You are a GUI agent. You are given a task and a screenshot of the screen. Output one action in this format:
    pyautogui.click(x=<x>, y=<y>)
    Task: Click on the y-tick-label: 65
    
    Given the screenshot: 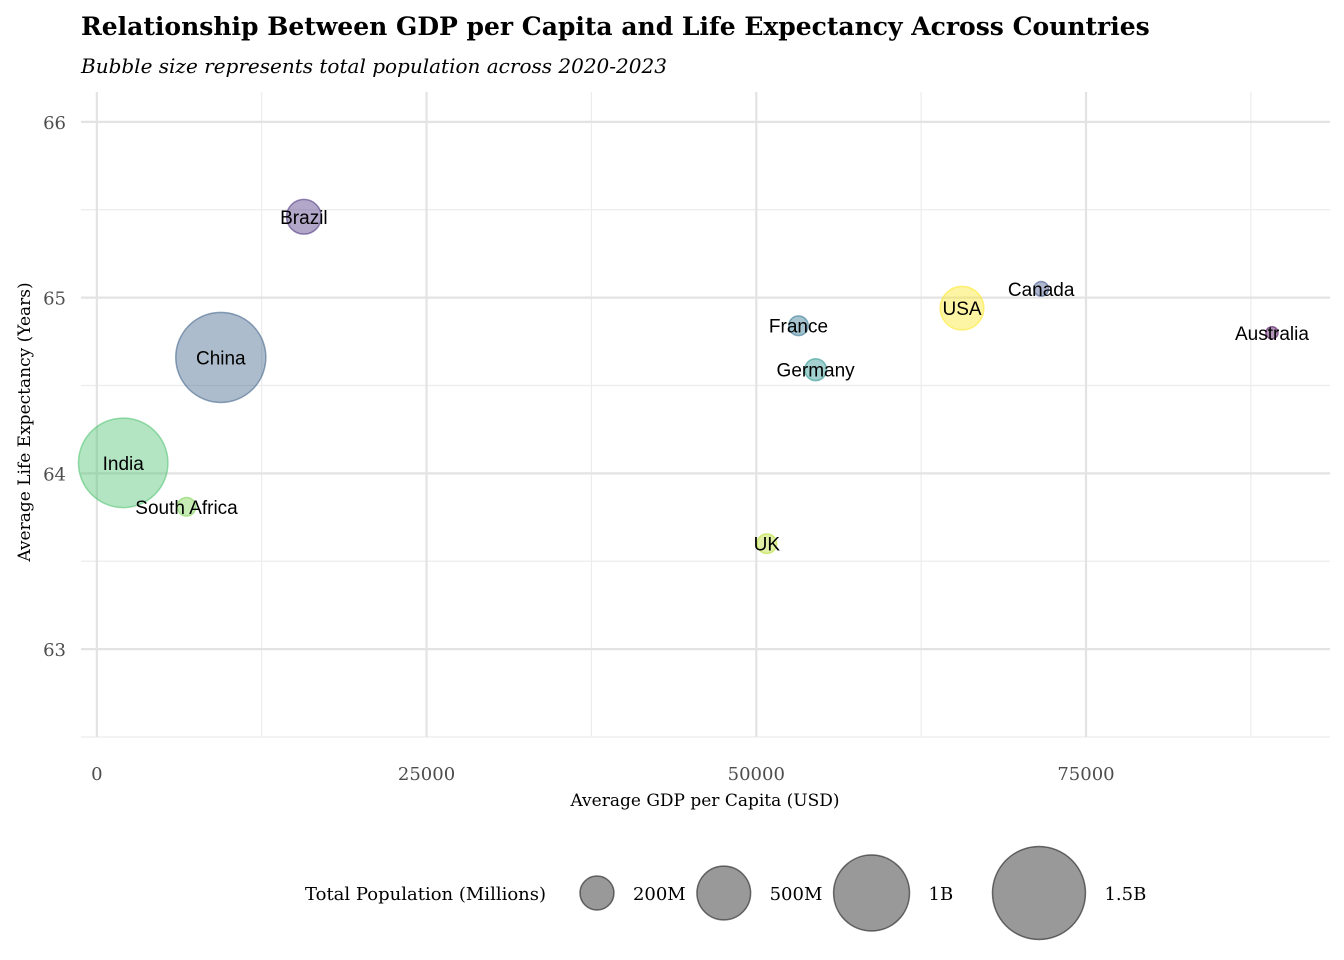 What is the action you would take?
    pyautogui.click(x=54, y=299)
    